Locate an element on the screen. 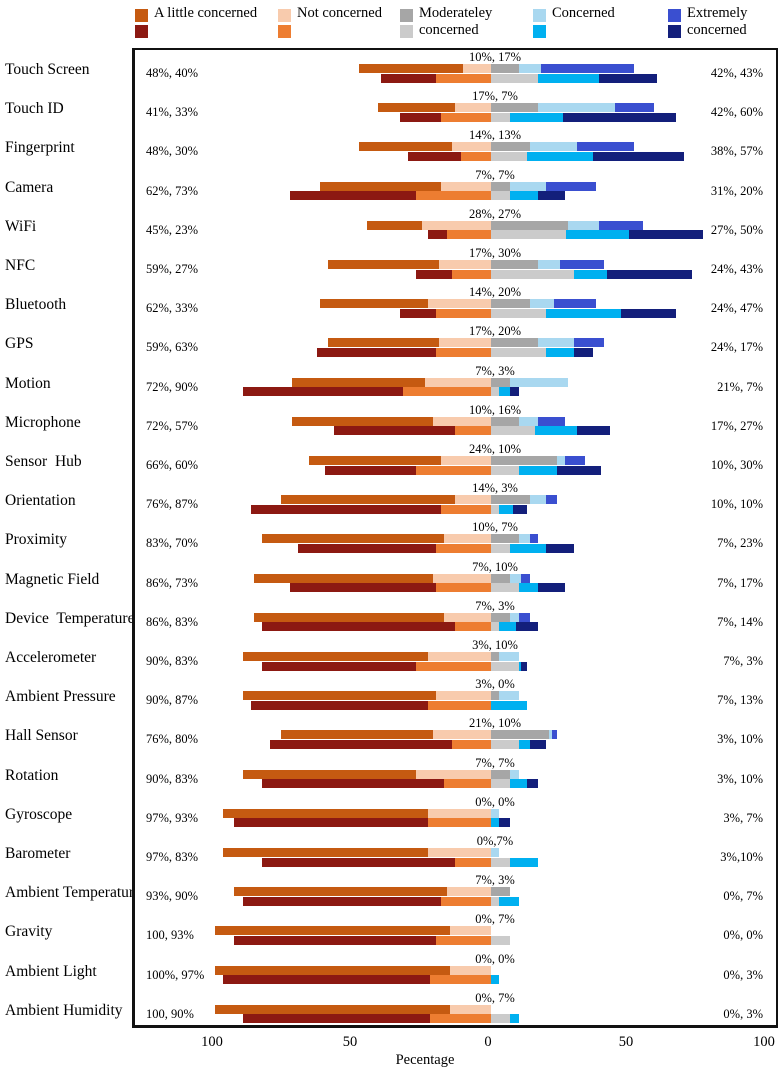 The width and height of the screenshot is (780, 1070). chart-row: 0%, 7% 100, 90% 0%, 3% is located at coordinates (455, 1010).